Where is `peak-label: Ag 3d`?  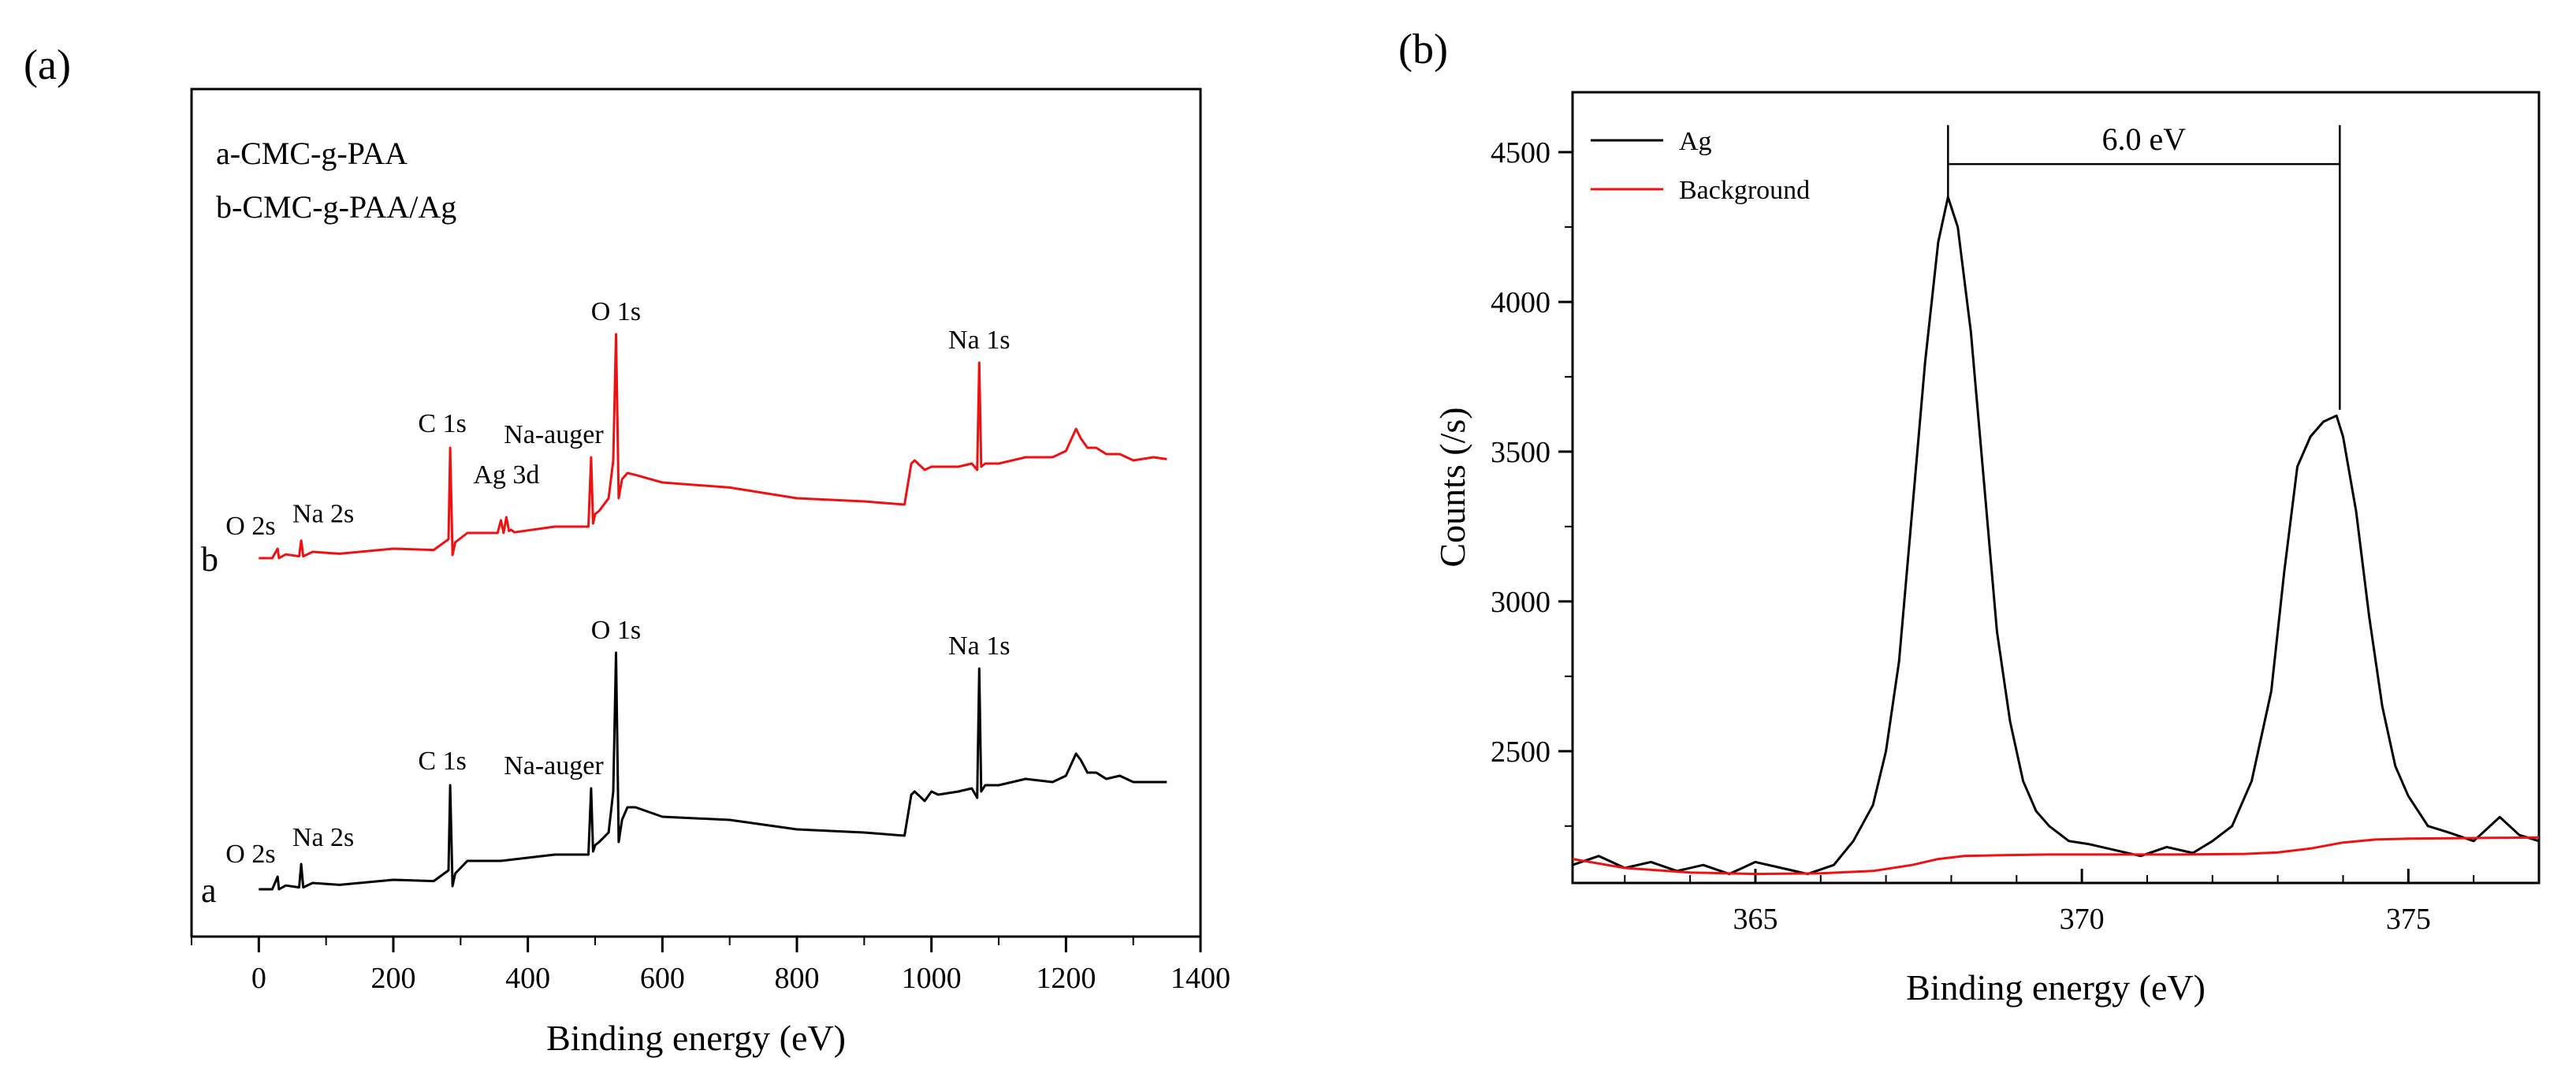
peak-label: Ag 3d is located at coordinates (506, 475).